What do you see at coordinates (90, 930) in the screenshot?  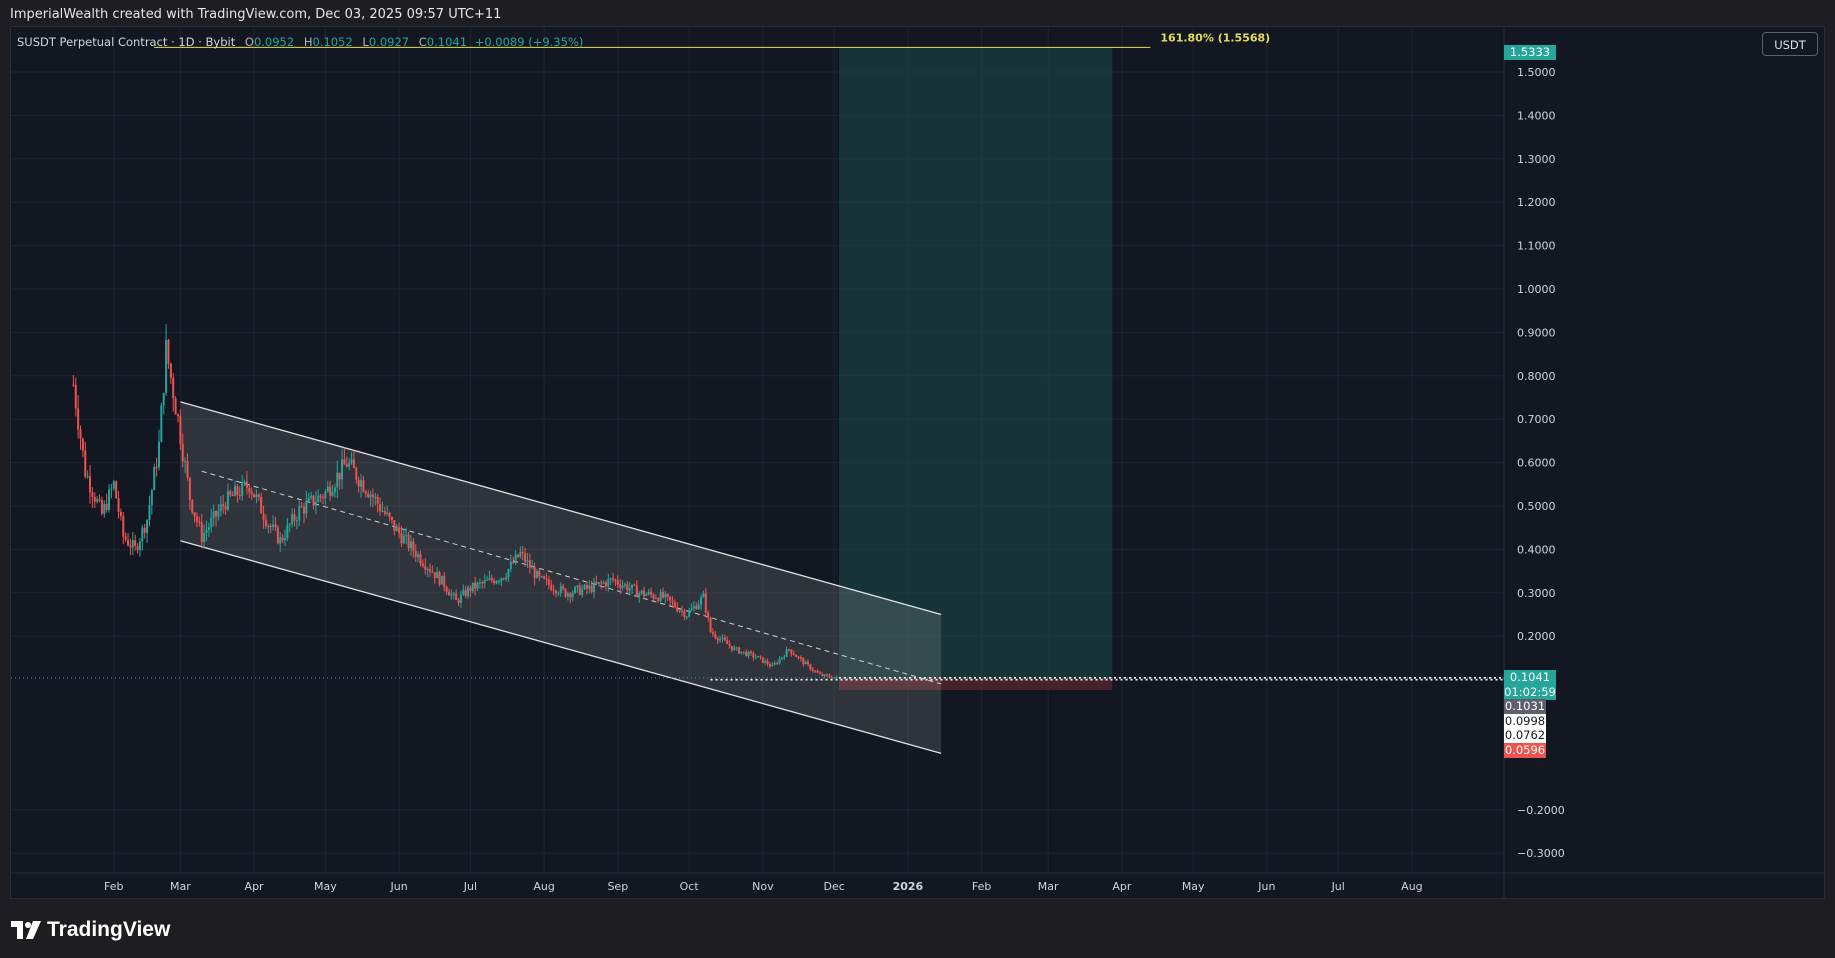 I see `tradingview-logo: TradingView` at bounding box center [90, 930].